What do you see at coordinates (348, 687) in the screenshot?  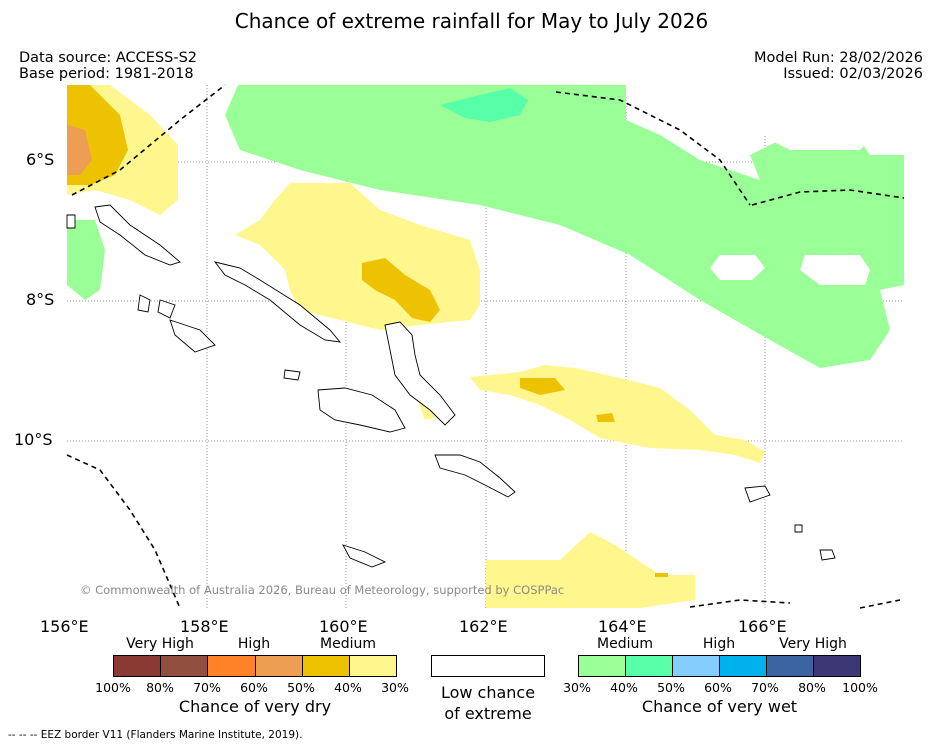 I see `legend-dry-tick: 40%` at bounding box center [348, 687].